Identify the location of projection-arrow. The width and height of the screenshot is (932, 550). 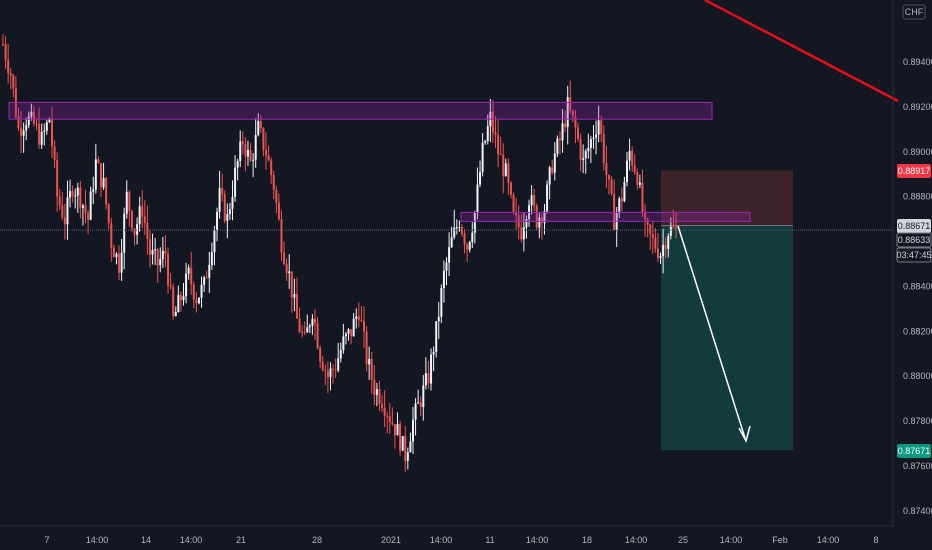
(711, 332).